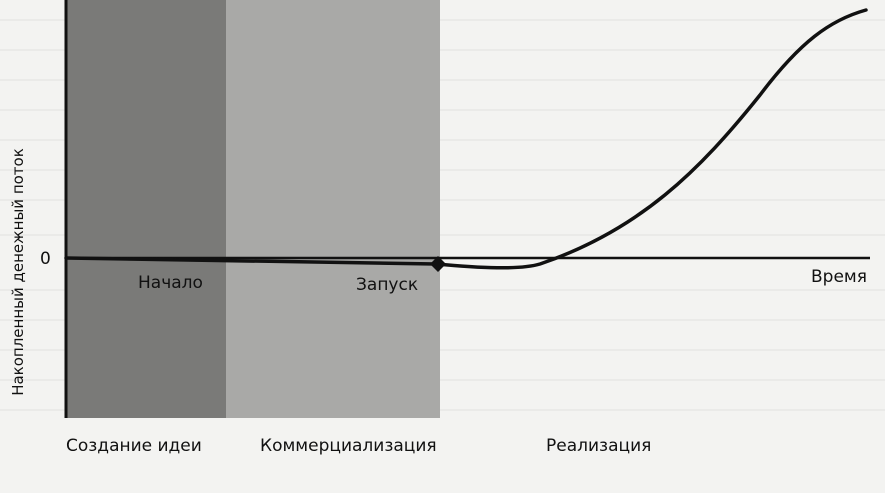  Describe the element at coordinates (598, 446) in the screenshot. I see `phase-label-realization: Реализация` at that location.